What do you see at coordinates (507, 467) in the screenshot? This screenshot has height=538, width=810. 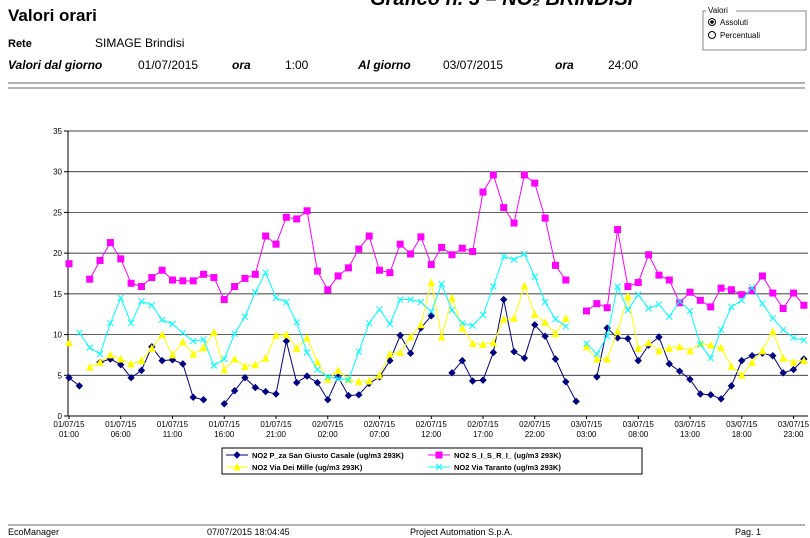 I see `legend-label: NO2 Via Taranto (ug/m3 293K)` at bounding box center [507, 467].